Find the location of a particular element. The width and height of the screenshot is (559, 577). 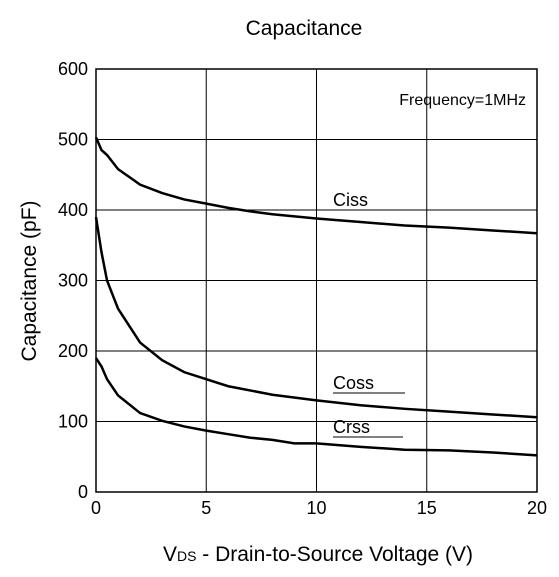

y-tick-label: 0 is located at coordinates (83, 492).